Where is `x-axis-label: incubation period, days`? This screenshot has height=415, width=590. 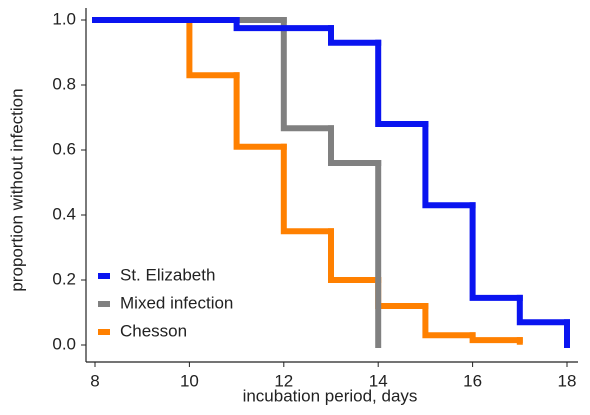 x-axis-label: incubation period, days is located at coordinates (330, 395).